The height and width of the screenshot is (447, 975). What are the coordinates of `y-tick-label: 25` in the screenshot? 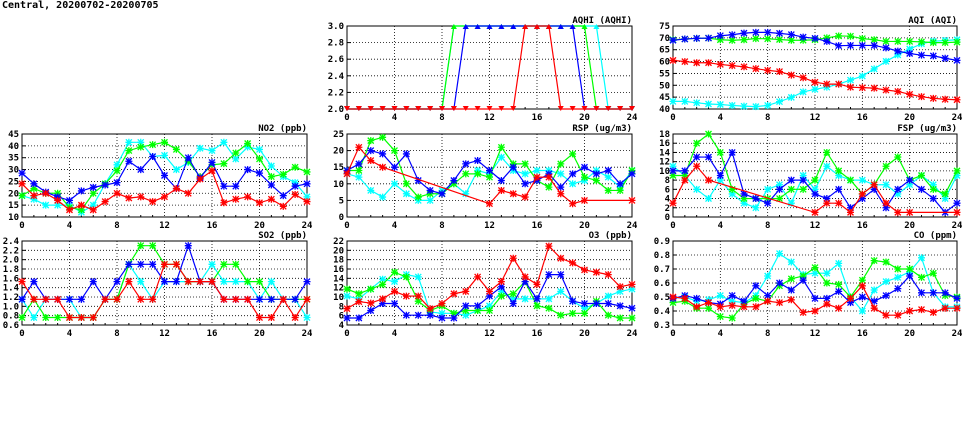 It's located at (13, 182).